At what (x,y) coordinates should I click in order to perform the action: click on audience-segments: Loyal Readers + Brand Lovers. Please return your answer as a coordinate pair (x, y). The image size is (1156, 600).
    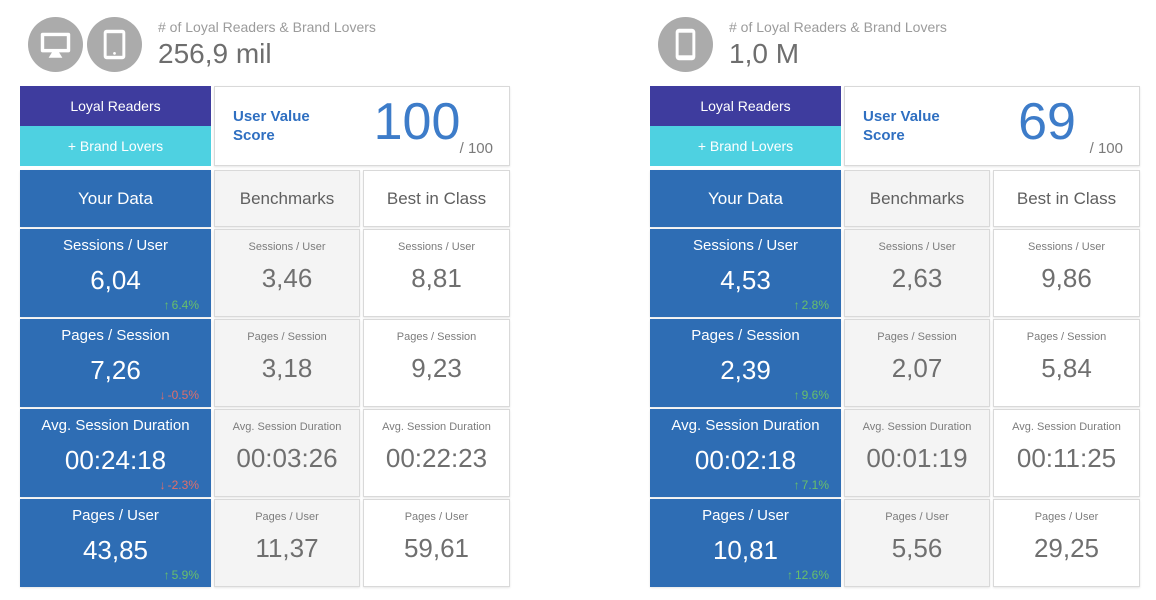
    Looking at the image, I should click on (745, 126).